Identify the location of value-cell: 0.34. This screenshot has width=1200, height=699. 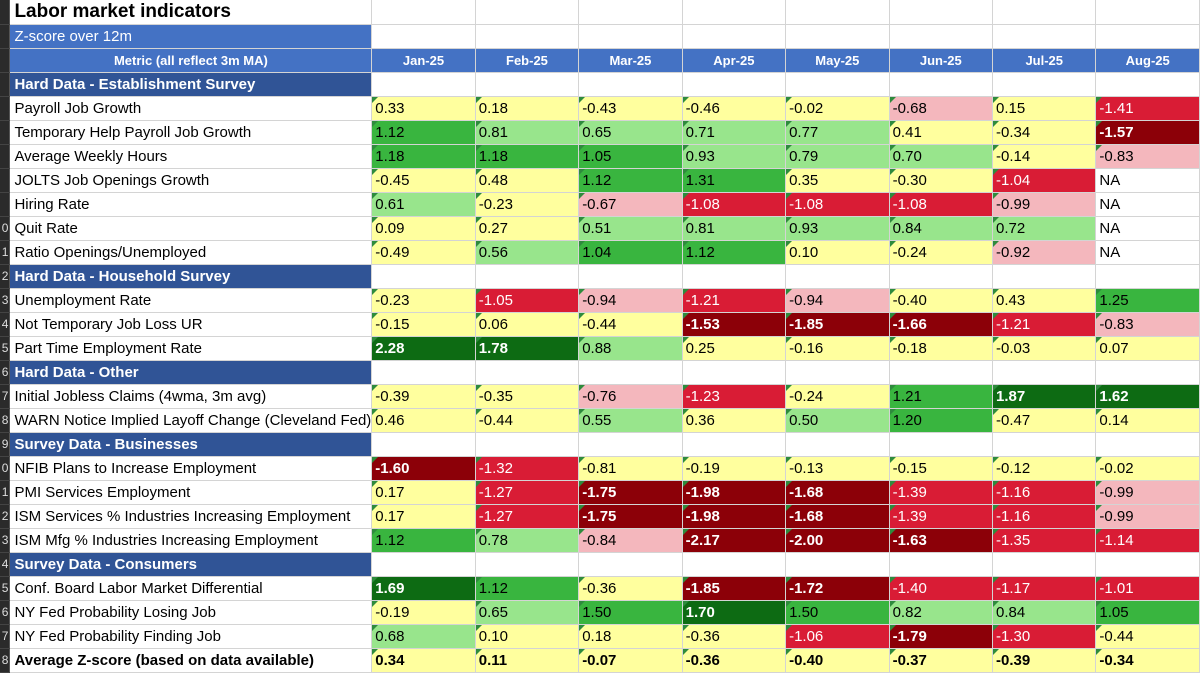
(423, 660).